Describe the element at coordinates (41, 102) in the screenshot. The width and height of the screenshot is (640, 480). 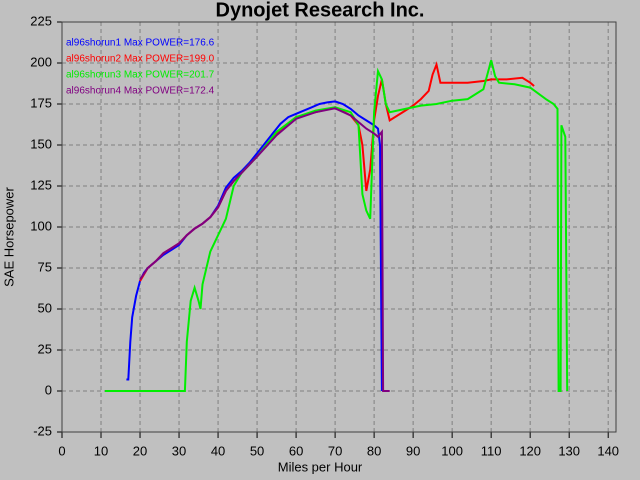
I see `y-tick-label: 175` at that location.